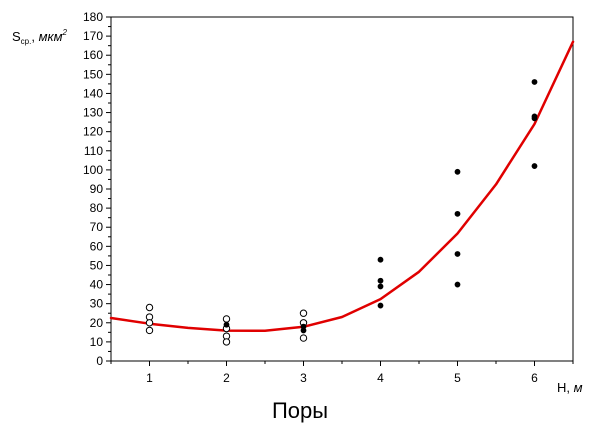  Describe the element at coordinates (578, 387) in the screenshot. I see `x-axis-title-unit: м` at that location.